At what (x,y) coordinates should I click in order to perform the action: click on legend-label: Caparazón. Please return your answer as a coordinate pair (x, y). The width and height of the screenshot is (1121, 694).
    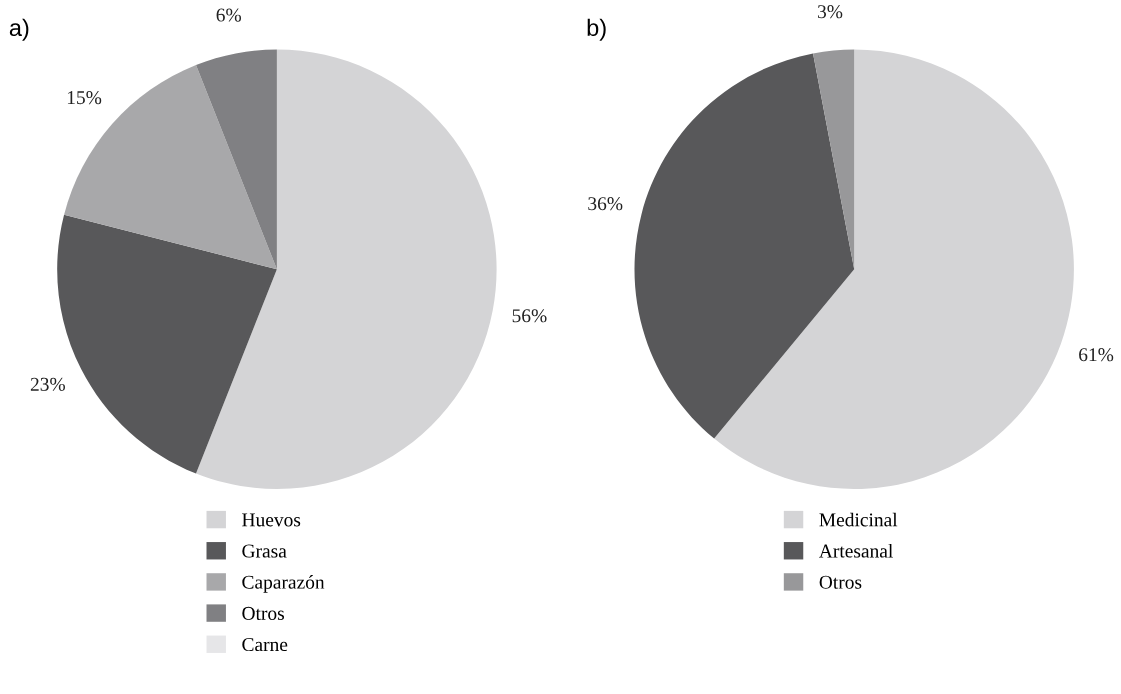
    Looking at the image, I should click on (283, 584).